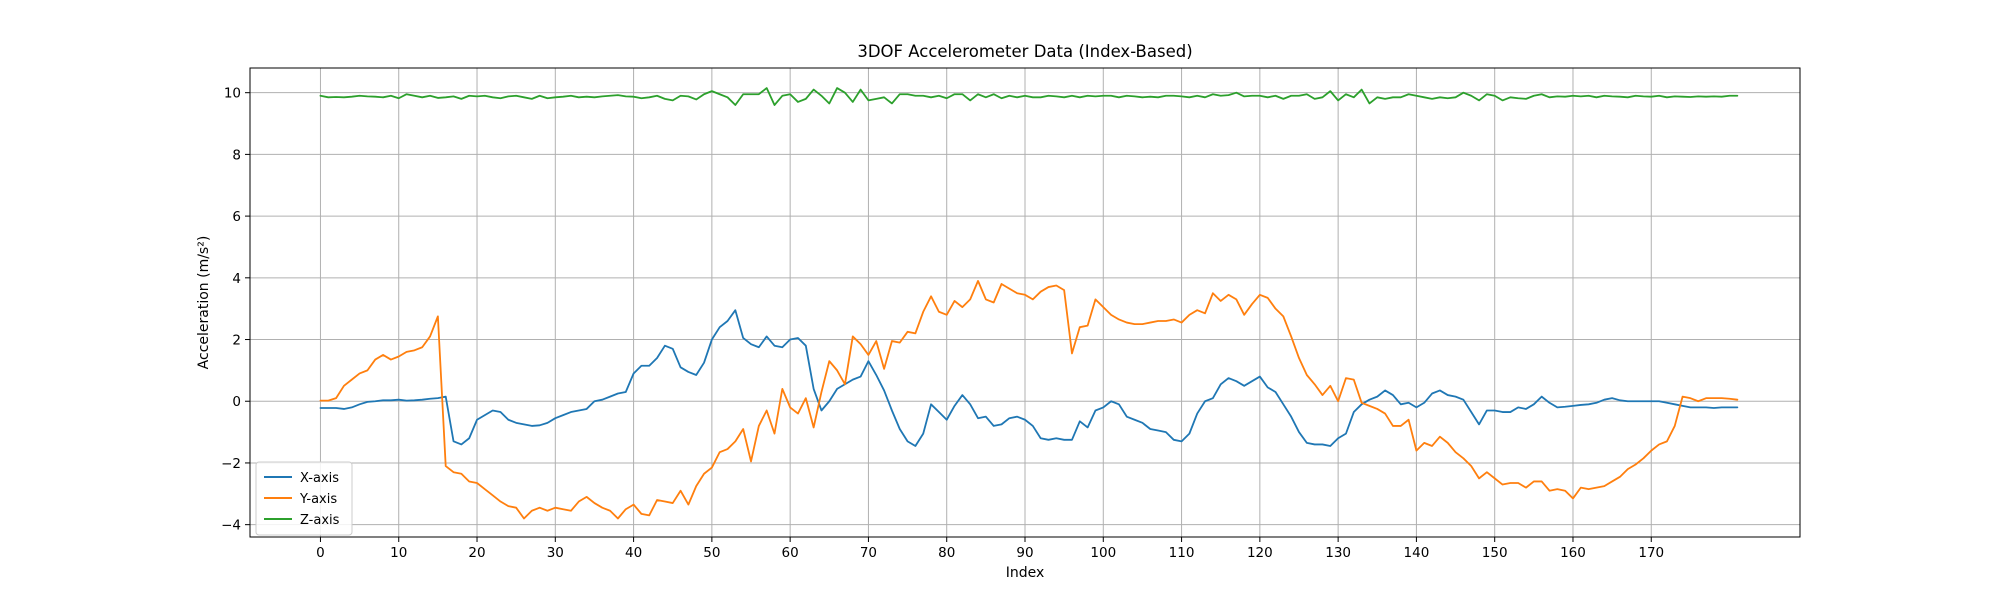 Image resolution: width=2000 pixels, height=600 pixels. What do you see at coordinates (236, 217) in the screenshot?
I see `y-tick-label: 6` at bounding box center [236, 217].